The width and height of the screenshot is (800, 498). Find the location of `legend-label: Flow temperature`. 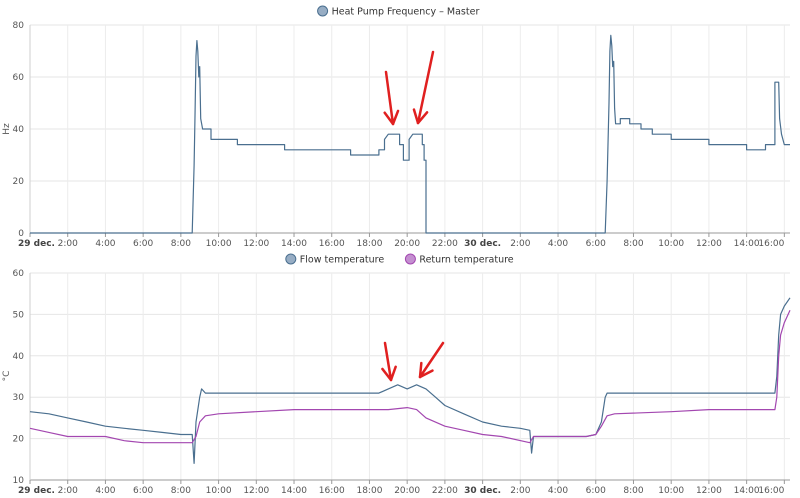

legend-label: Flow temperature is located at coordinates (342, 260).